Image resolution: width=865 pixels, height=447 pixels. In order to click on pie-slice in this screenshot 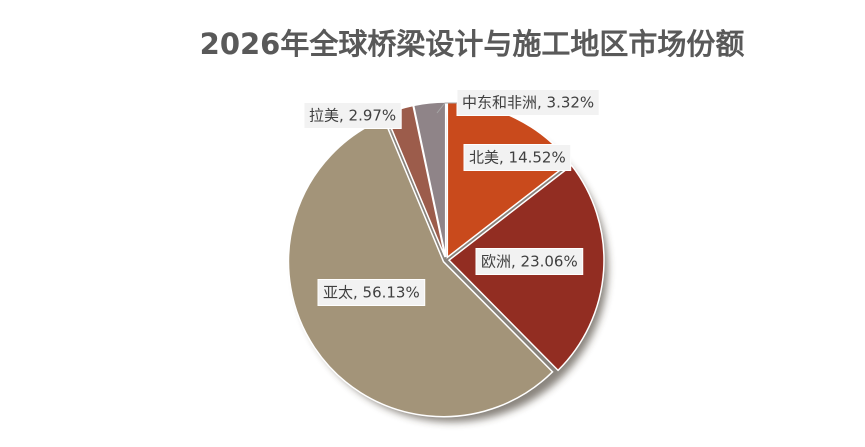, I will do `click(429, 179)`.